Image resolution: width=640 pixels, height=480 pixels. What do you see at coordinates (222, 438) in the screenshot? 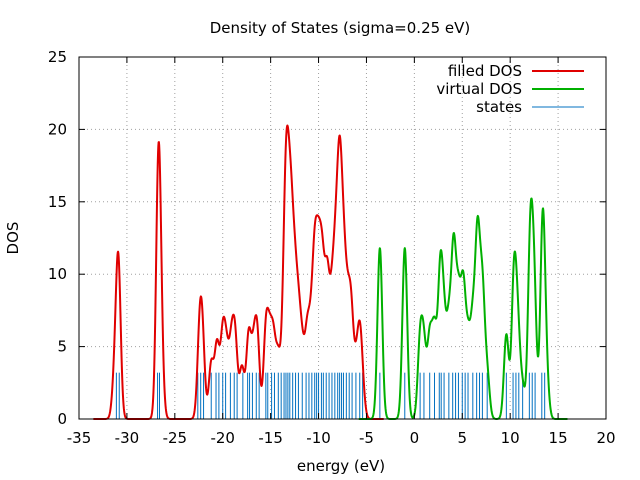
I see `x-tick-label: -20` at bounding box center [222, 438].